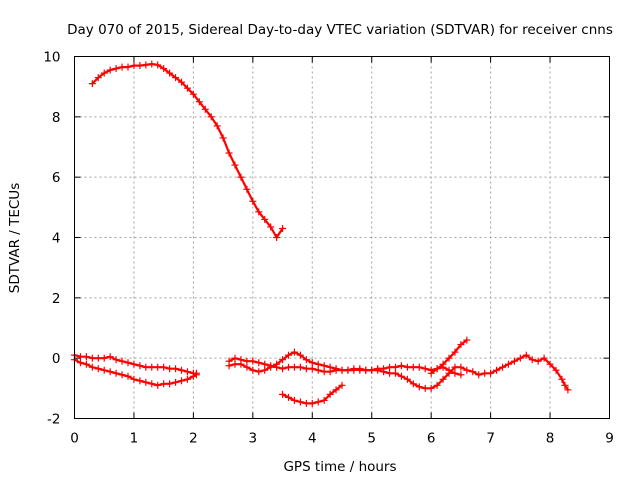  I want to click on x-tick-label: 8, so click(550, 439).